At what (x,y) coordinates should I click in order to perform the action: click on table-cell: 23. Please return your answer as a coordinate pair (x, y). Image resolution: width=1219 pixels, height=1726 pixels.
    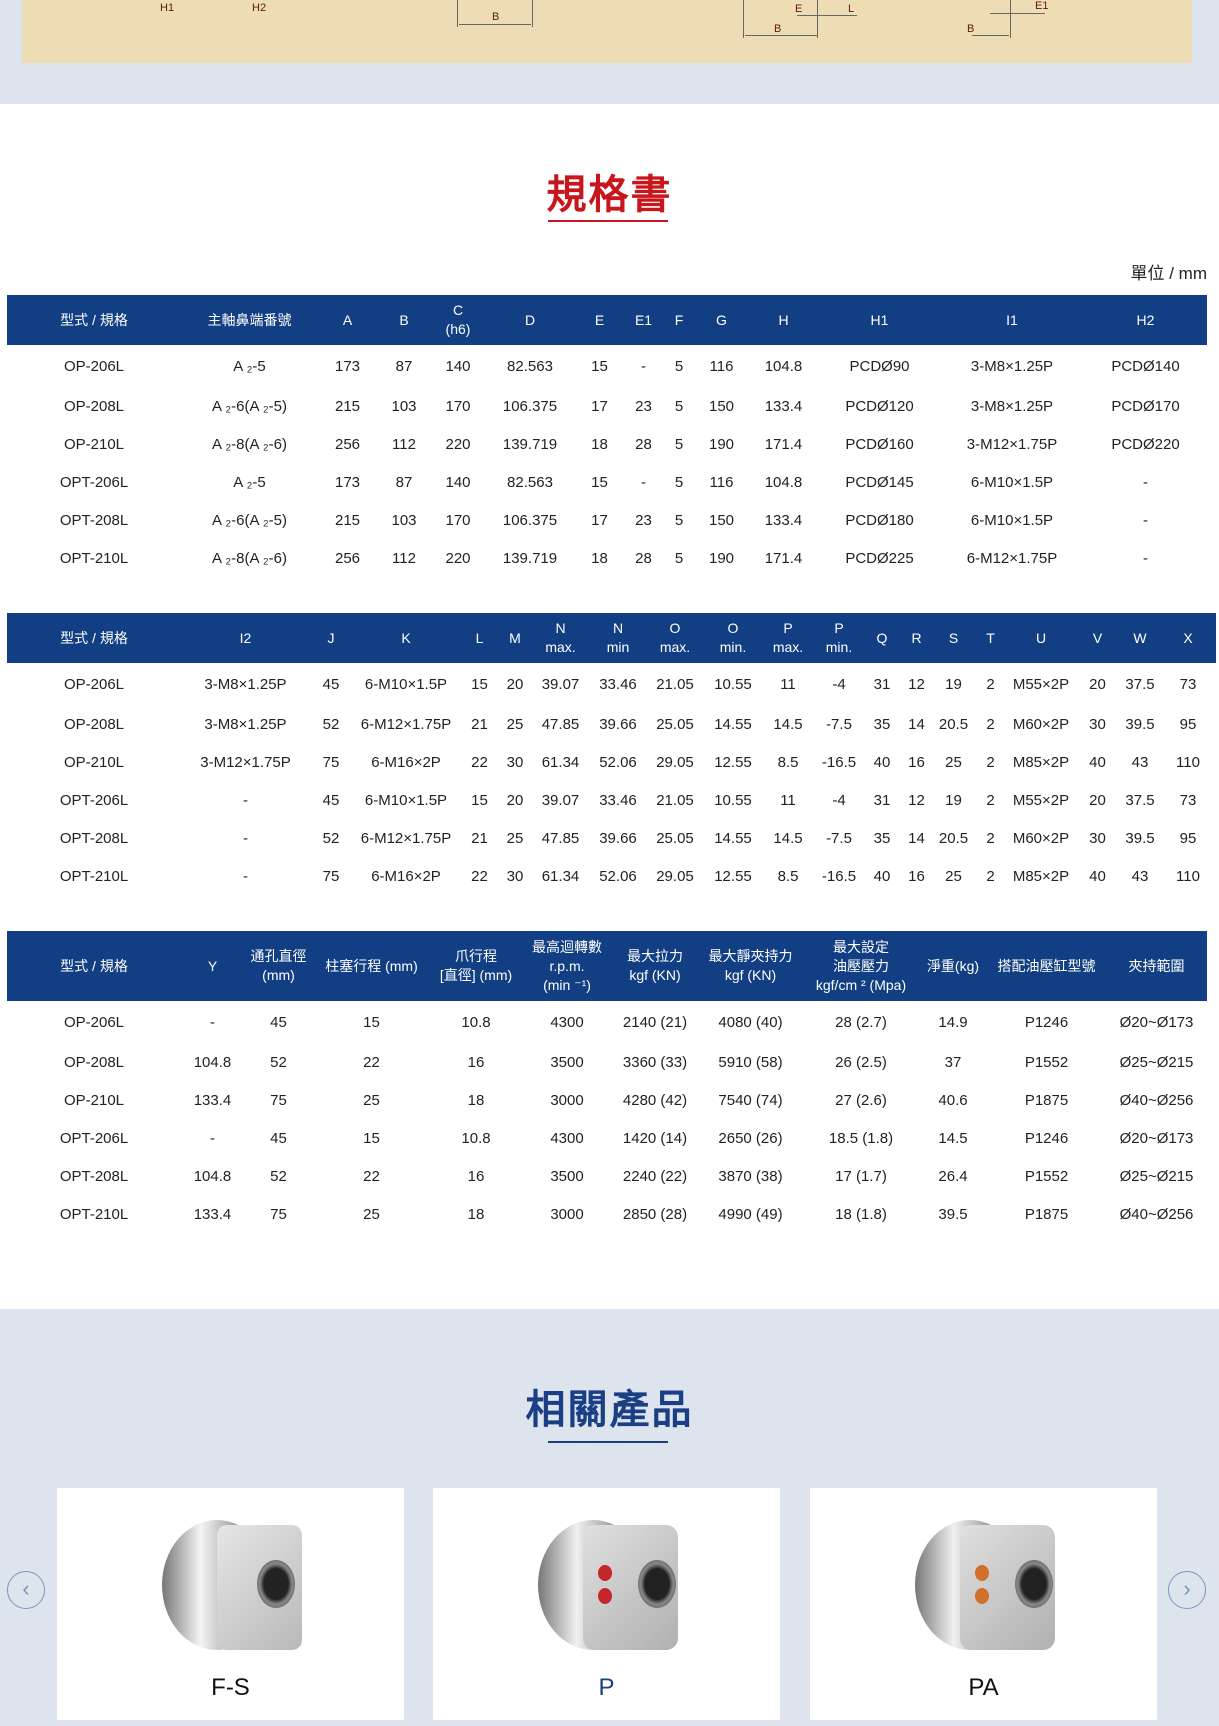
    Looking at the image, I should click on (643, 520).